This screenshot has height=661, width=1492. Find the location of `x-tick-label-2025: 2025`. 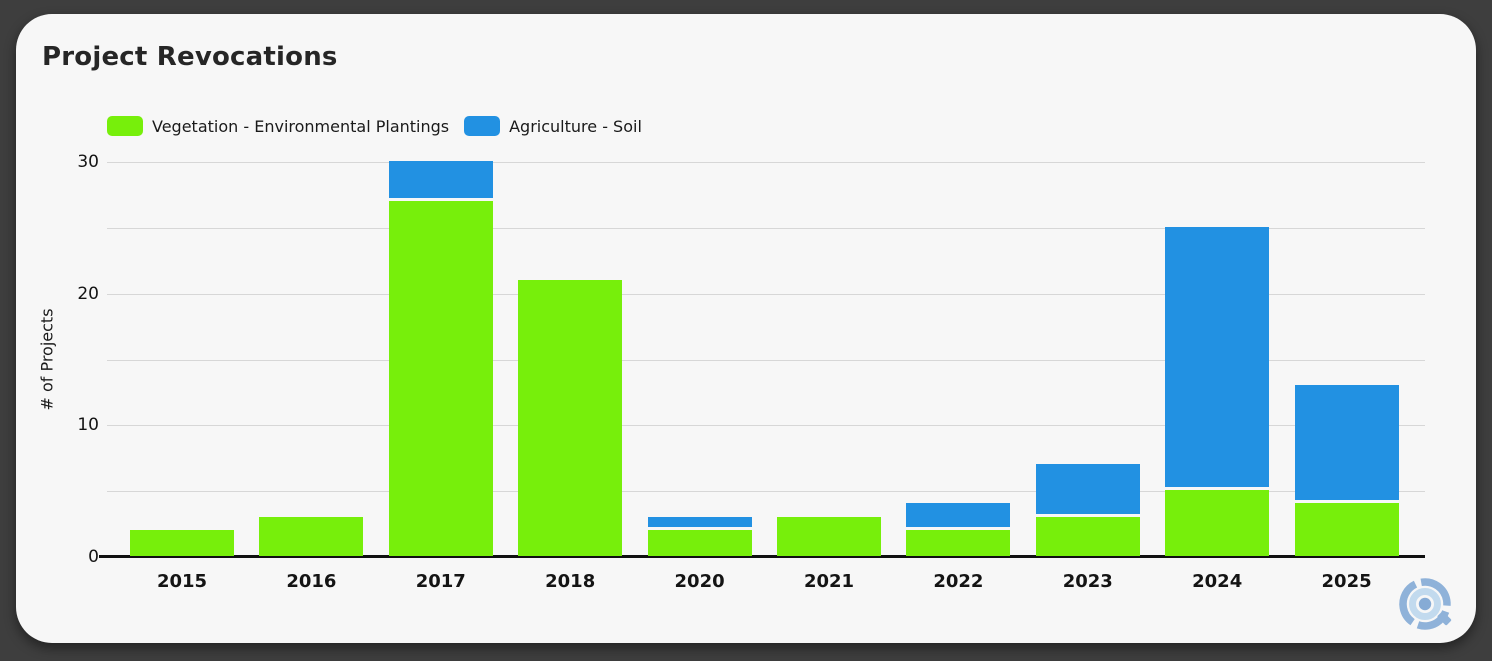

x-tick-label-2025: 2025 is located at coordinates (1346, 581).